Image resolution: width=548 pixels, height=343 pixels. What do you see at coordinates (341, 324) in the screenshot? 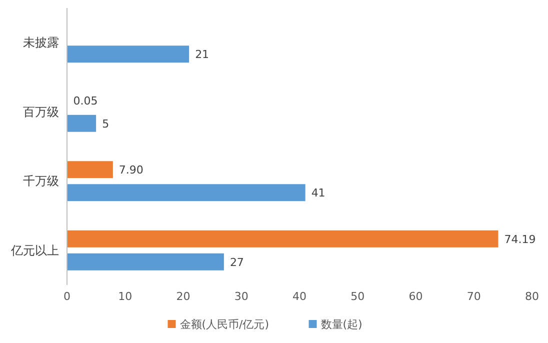
I see `legend-label: 数量(起)` at bounding box center [341, 324].